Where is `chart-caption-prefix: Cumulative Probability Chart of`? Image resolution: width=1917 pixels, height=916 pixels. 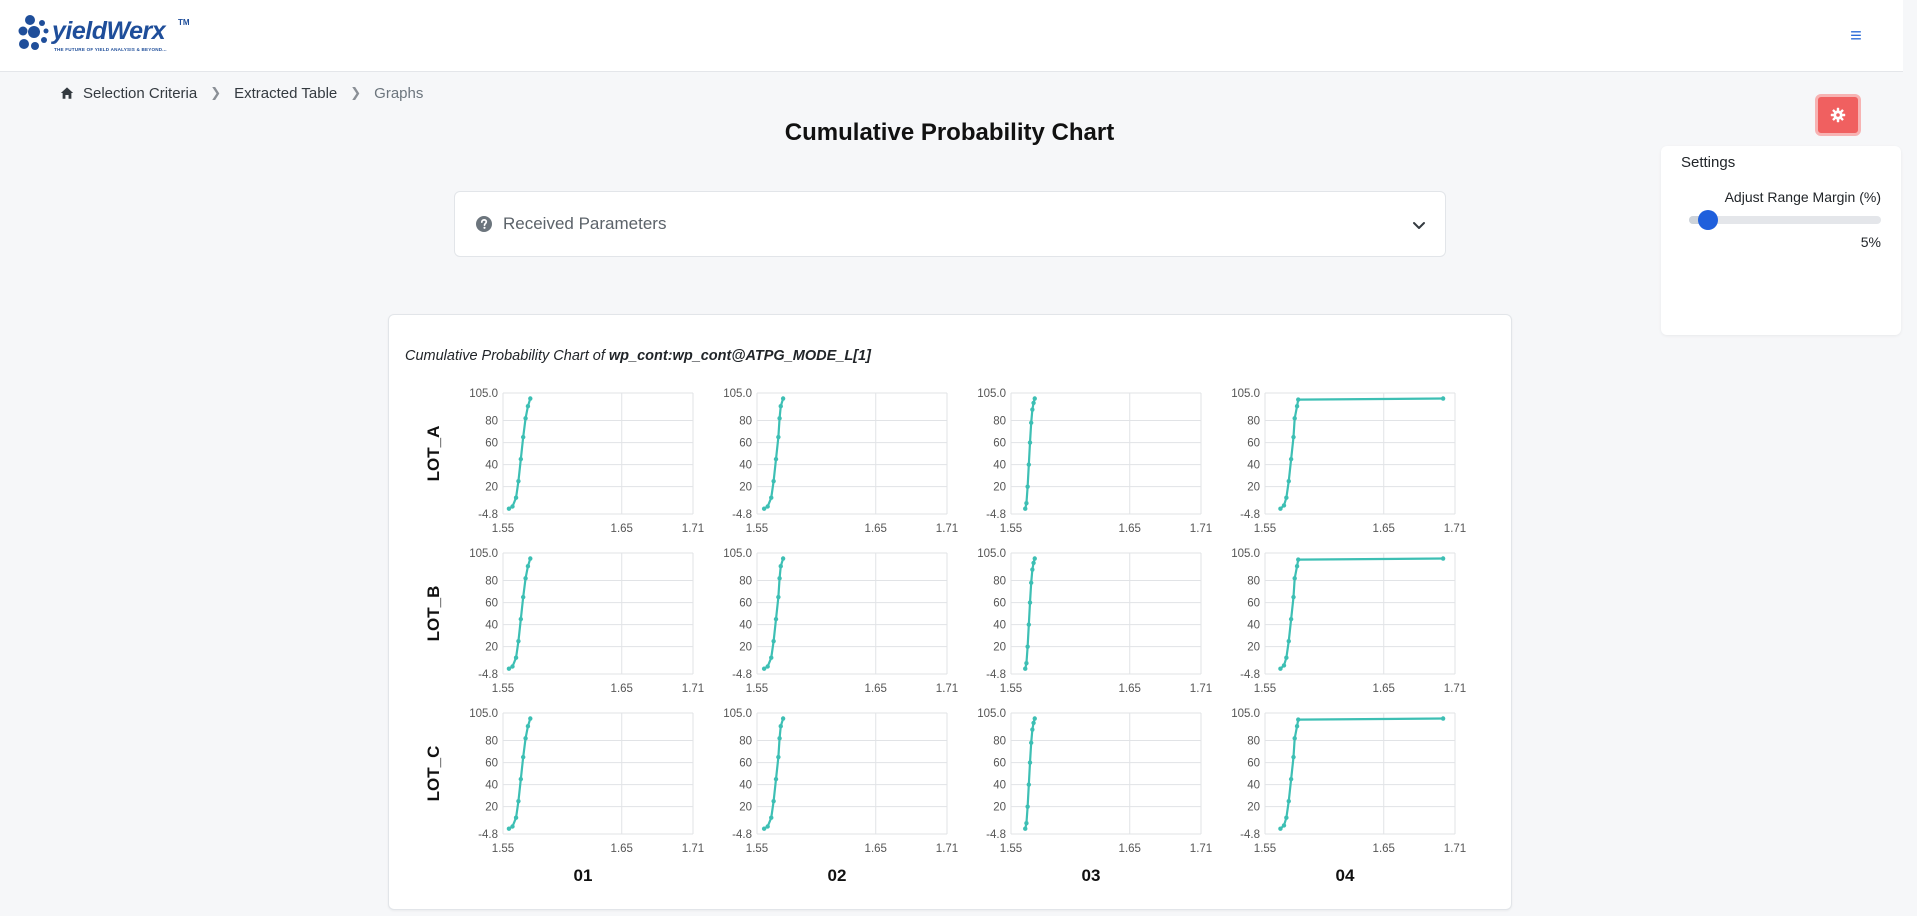
chart-caption-prefix: Cumulative Probability Chart of is located at coordinates (507, 356).